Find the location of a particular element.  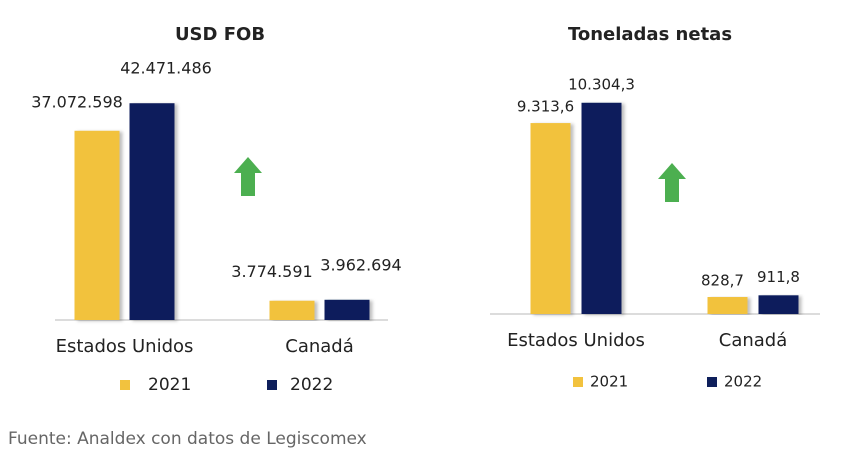

value-label: 10.304,3 is located at coordinates (601, 84).